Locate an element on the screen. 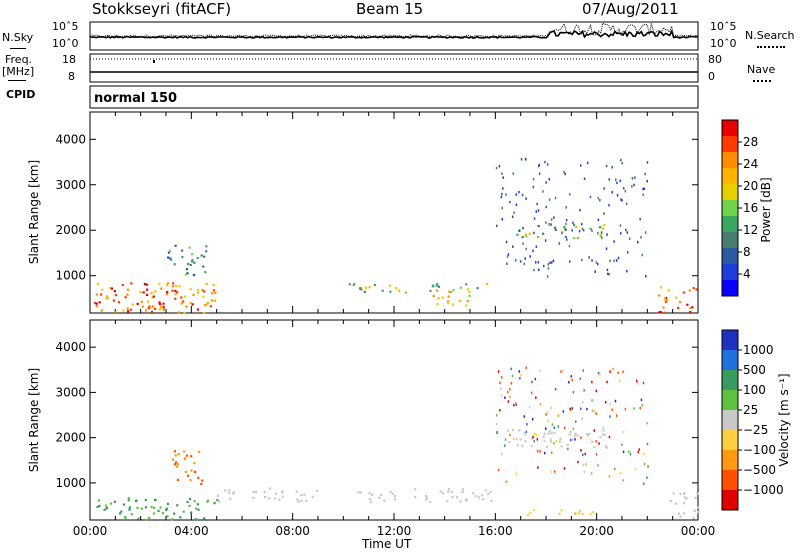 The height and width of the screenshot is (554, 800). cpid-label: CPID is located at coordinates (21, 94).